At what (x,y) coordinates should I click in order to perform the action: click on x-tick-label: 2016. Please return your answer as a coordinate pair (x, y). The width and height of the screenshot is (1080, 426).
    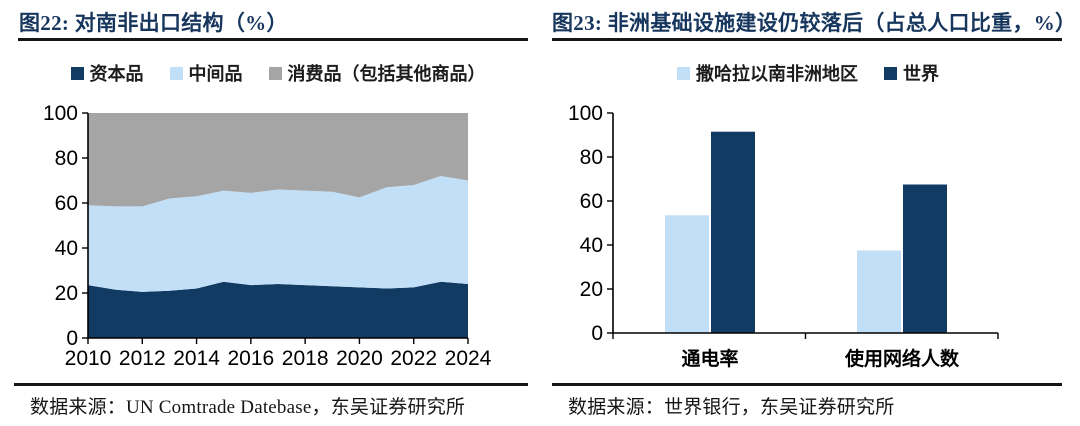
    Looking at the image, I should click on (250, 358).